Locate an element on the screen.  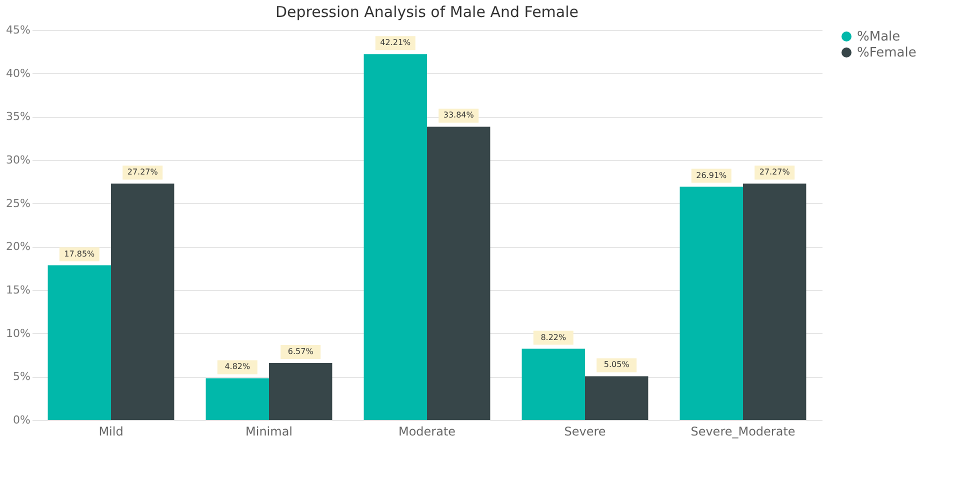
y-tick-label: 45% is located at coordinates (18, 30).